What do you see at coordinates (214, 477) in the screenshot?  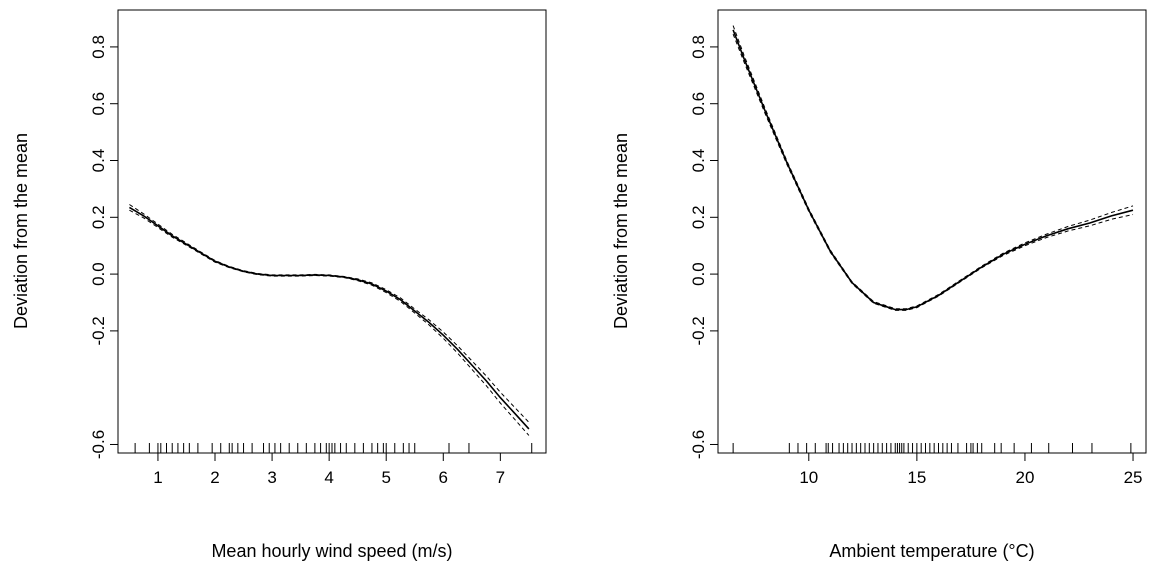 I see `x-tick-label: 2` at bounding box center [214, 477].